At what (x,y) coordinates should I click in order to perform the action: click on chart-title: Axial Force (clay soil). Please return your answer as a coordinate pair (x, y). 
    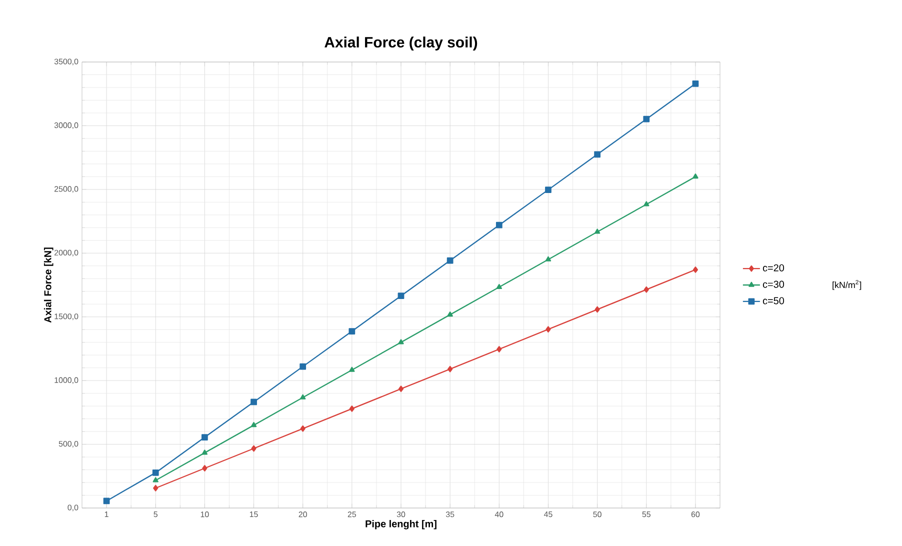
    Looking at the image, I should click on (401, 43).